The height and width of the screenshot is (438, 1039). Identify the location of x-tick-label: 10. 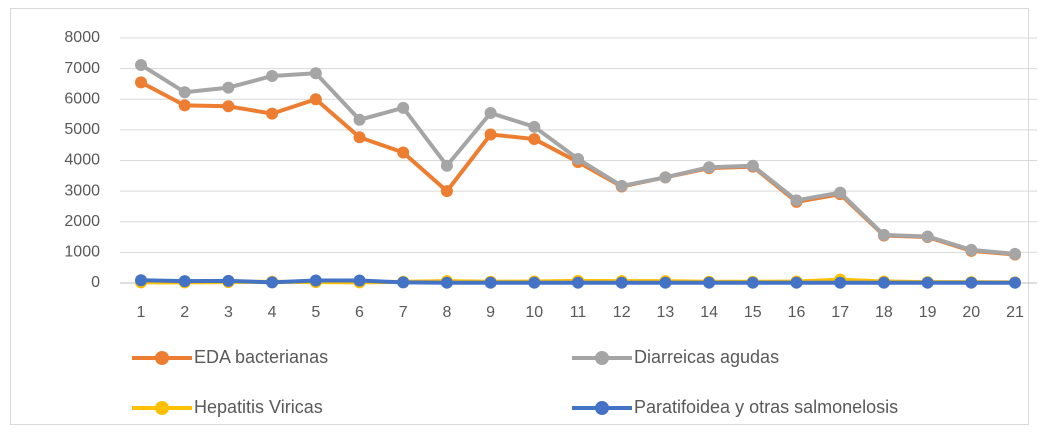
(534, 312).